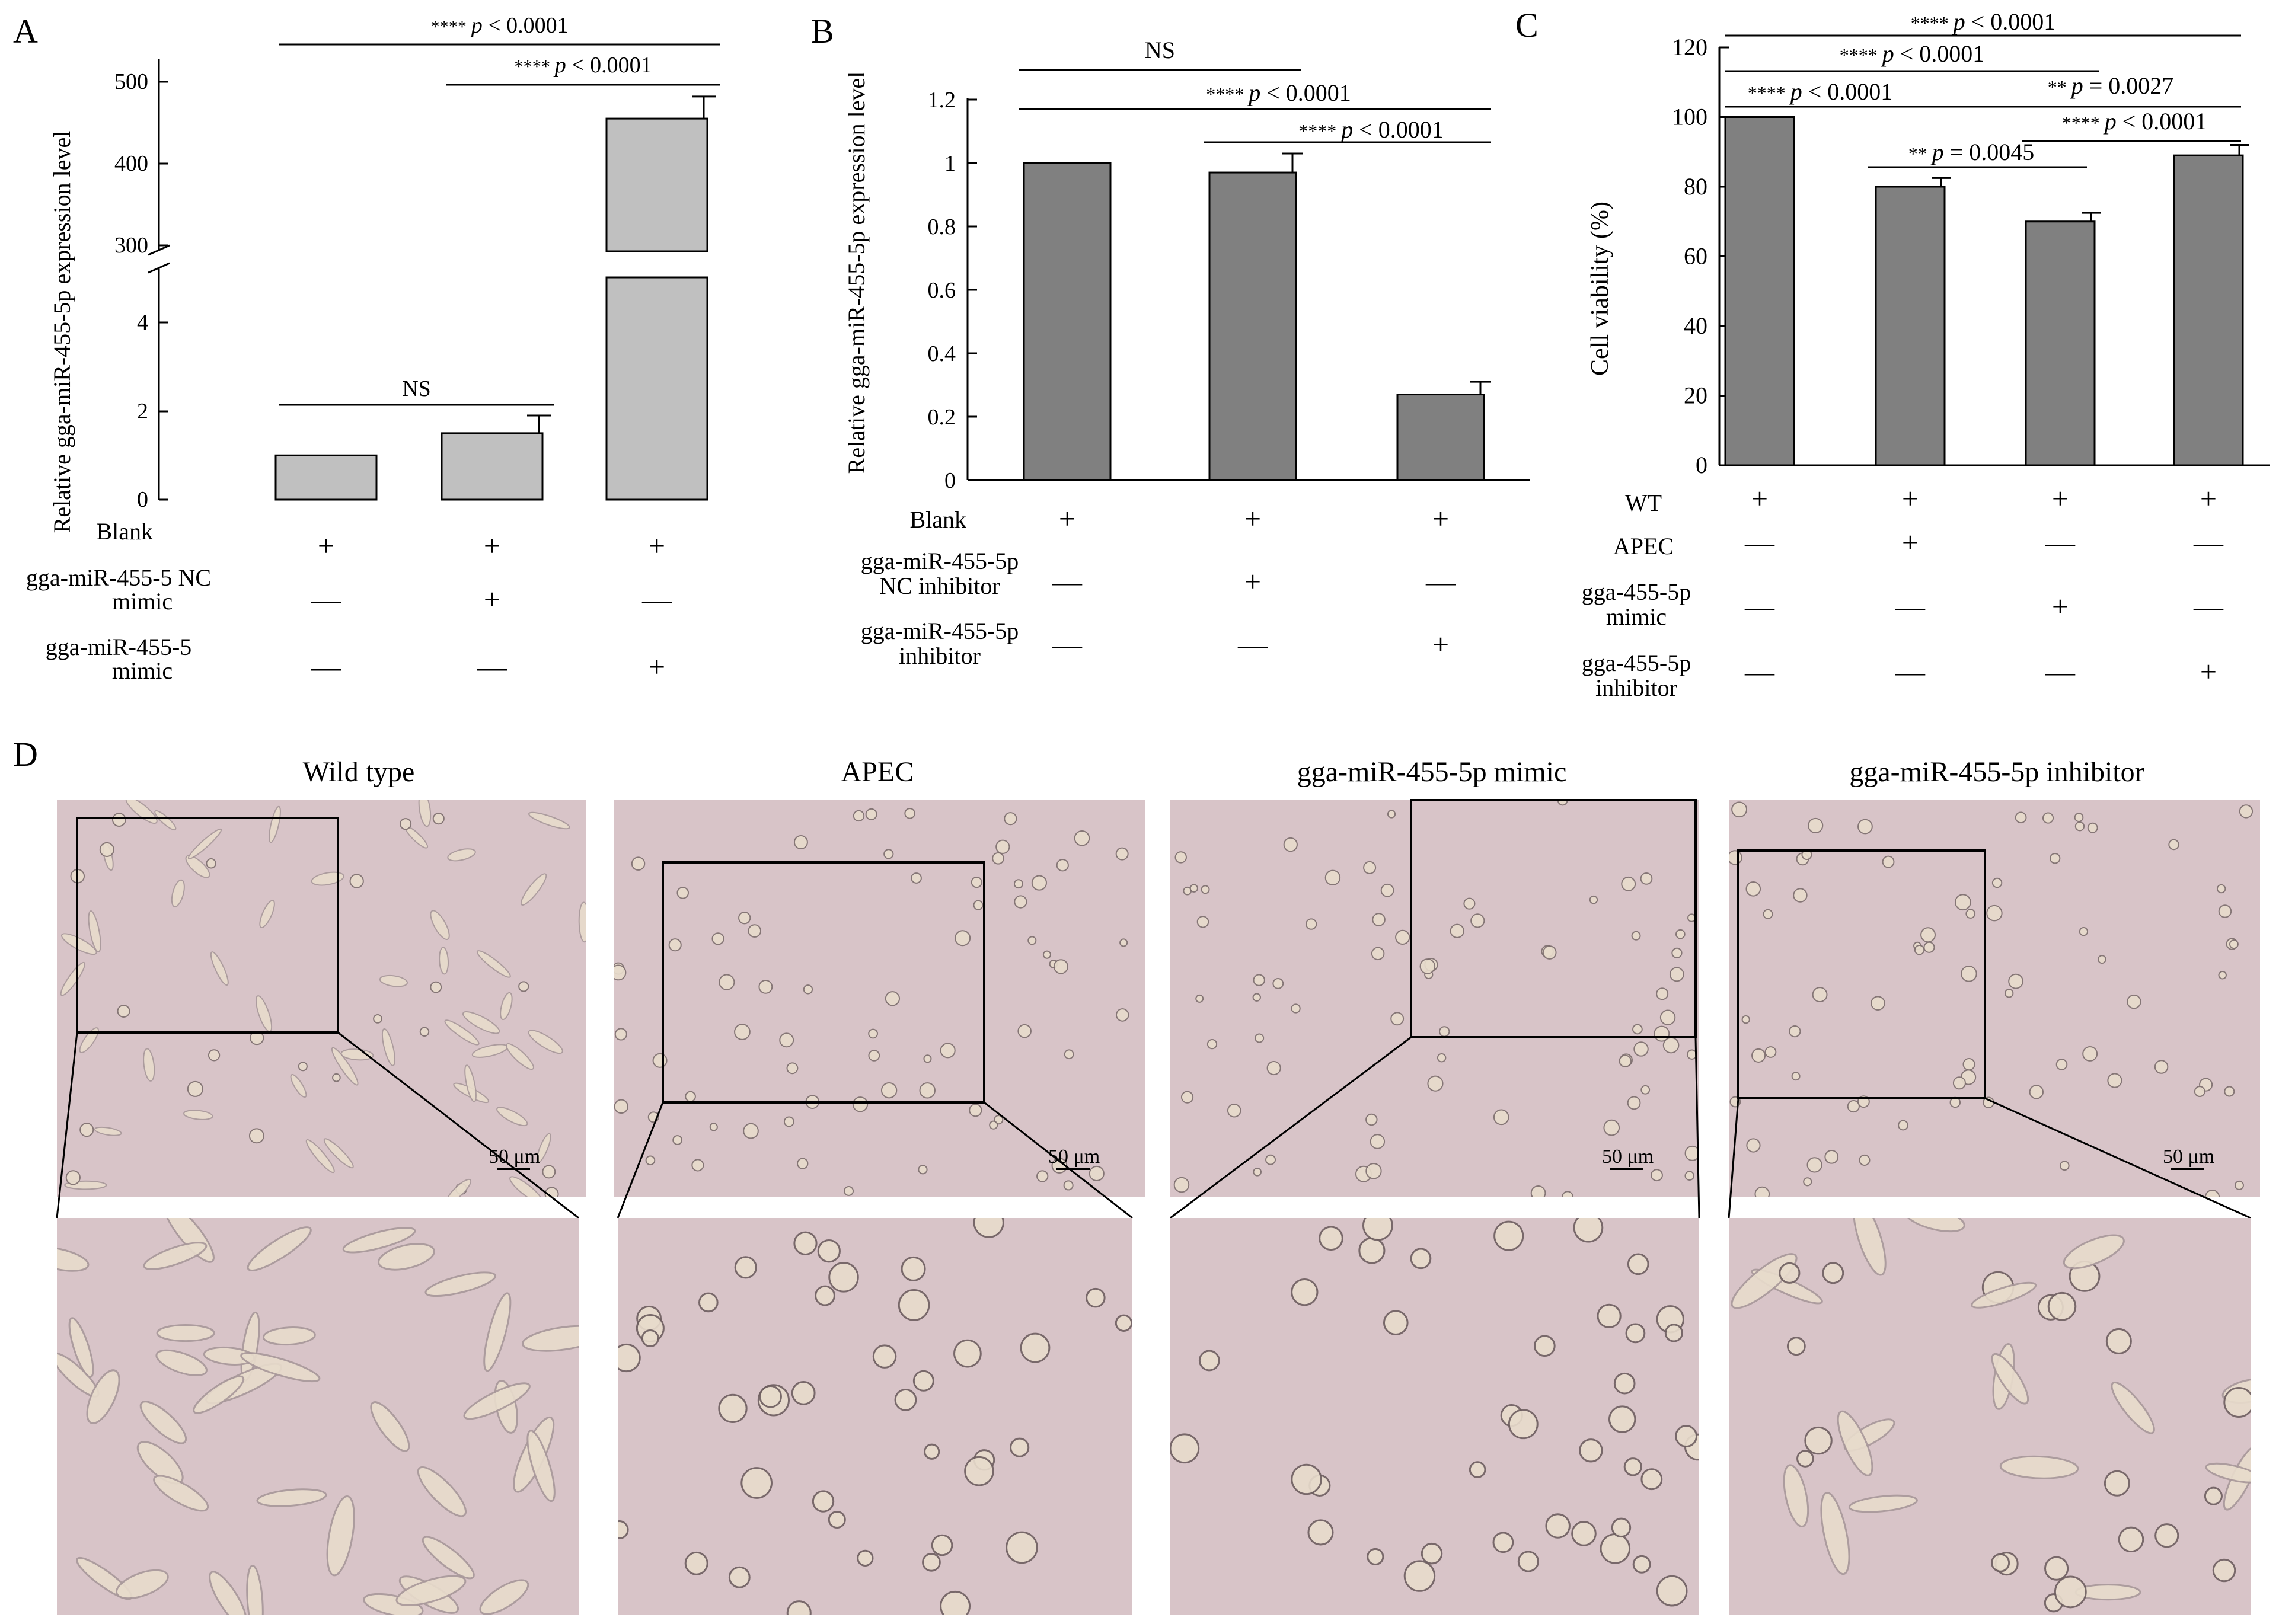 Image resolution: width=2279 pixels, height=1624 pixels. I want to click on chart-c-ytick-label: 40, so click(1695, 325).